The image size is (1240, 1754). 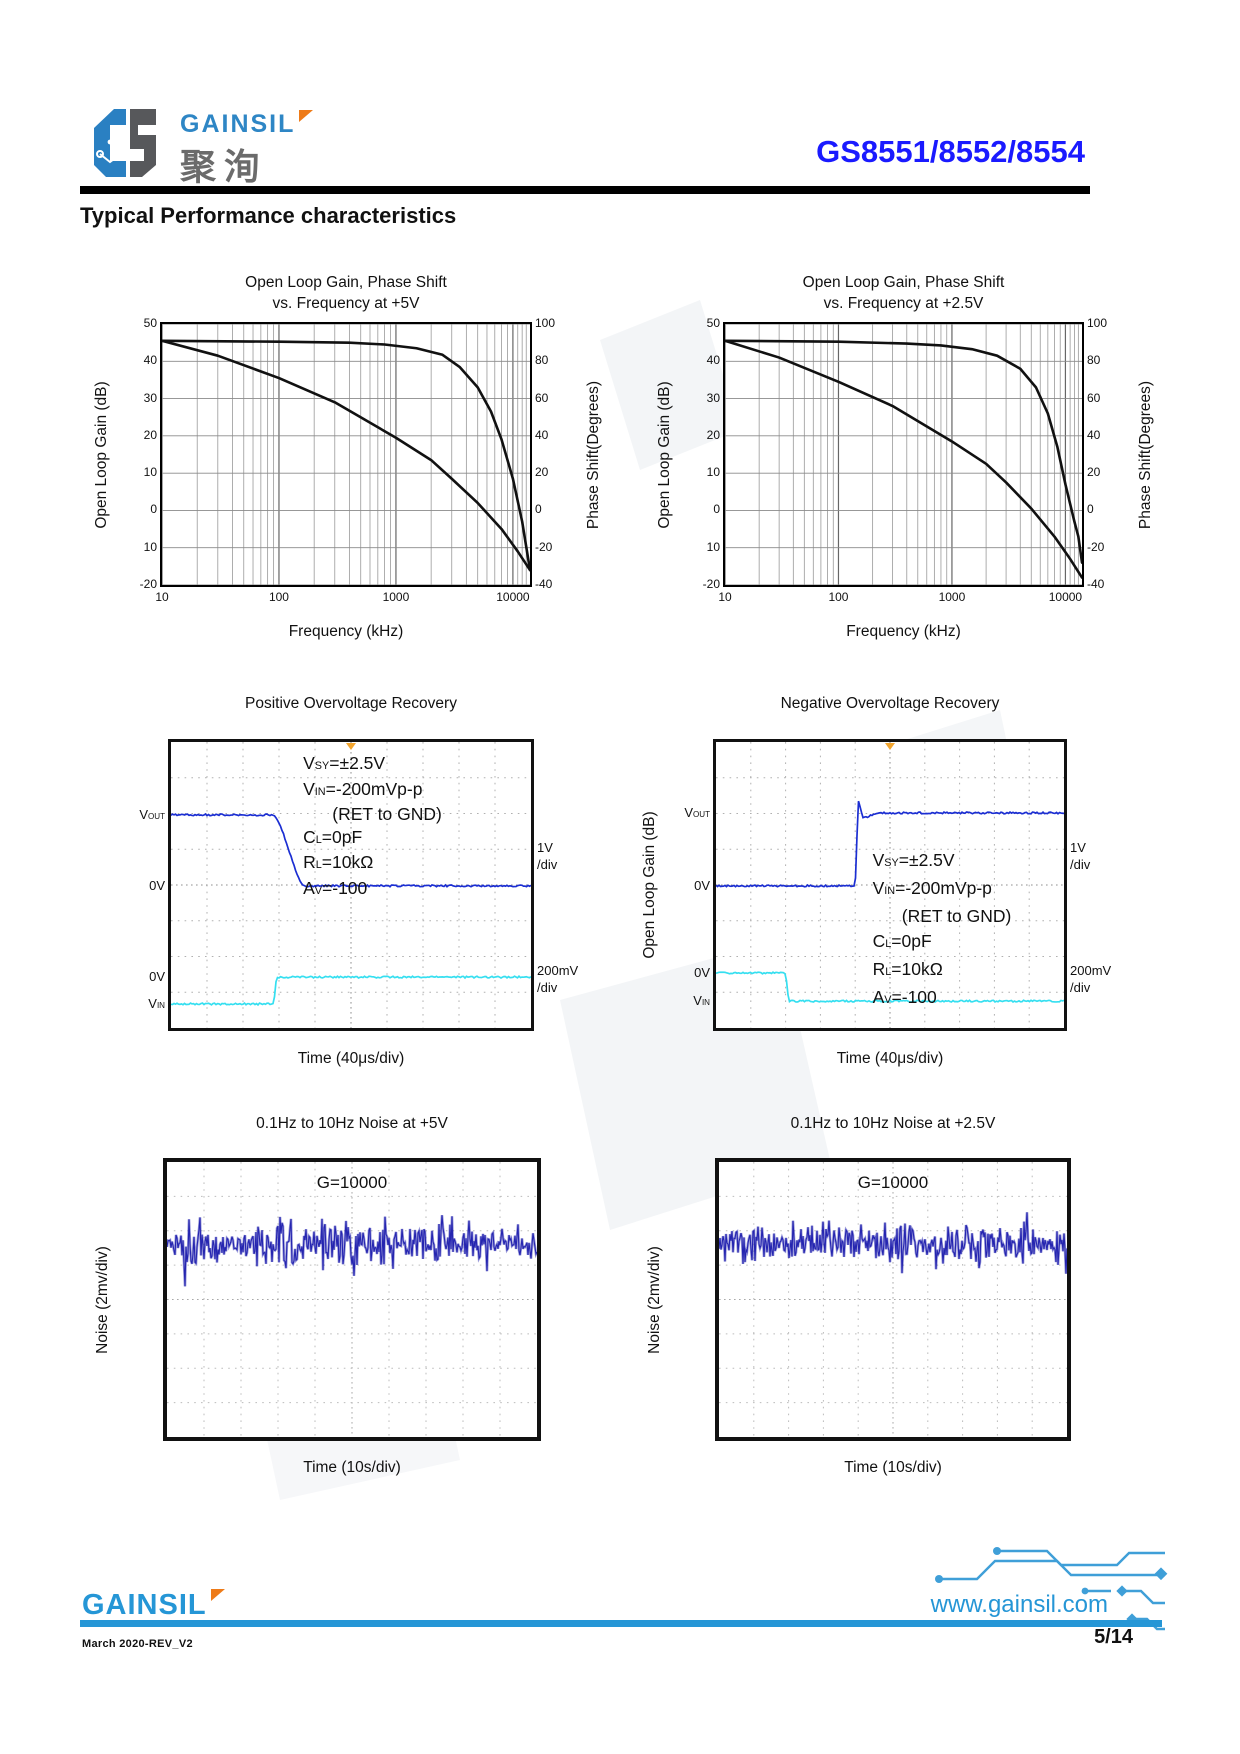 I want to click on text: C, so click(x=309, y=836).